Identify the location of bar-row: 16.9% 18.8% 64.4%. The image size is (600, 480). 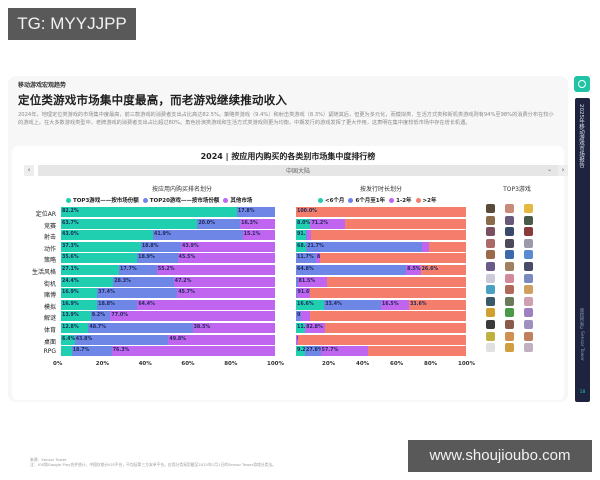
(168, 304).